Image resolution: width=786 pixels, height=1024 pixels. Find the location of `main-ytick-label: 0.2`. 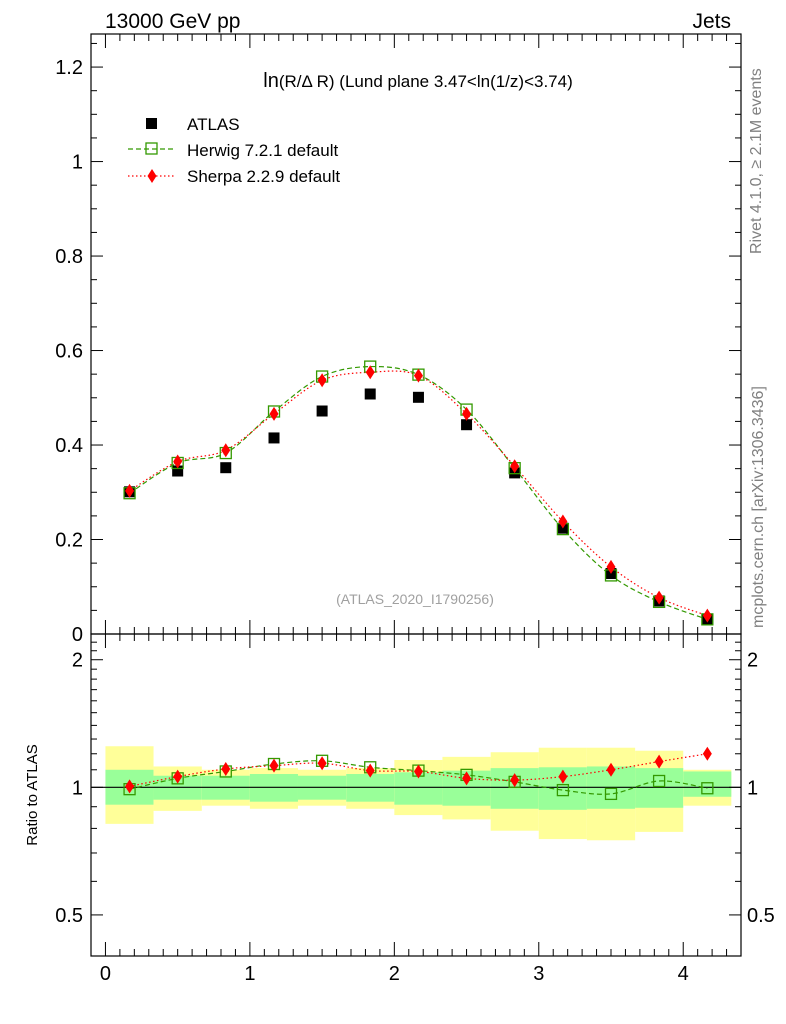

main-ytick-label: 0.2 is located at coordinates (69, 541).